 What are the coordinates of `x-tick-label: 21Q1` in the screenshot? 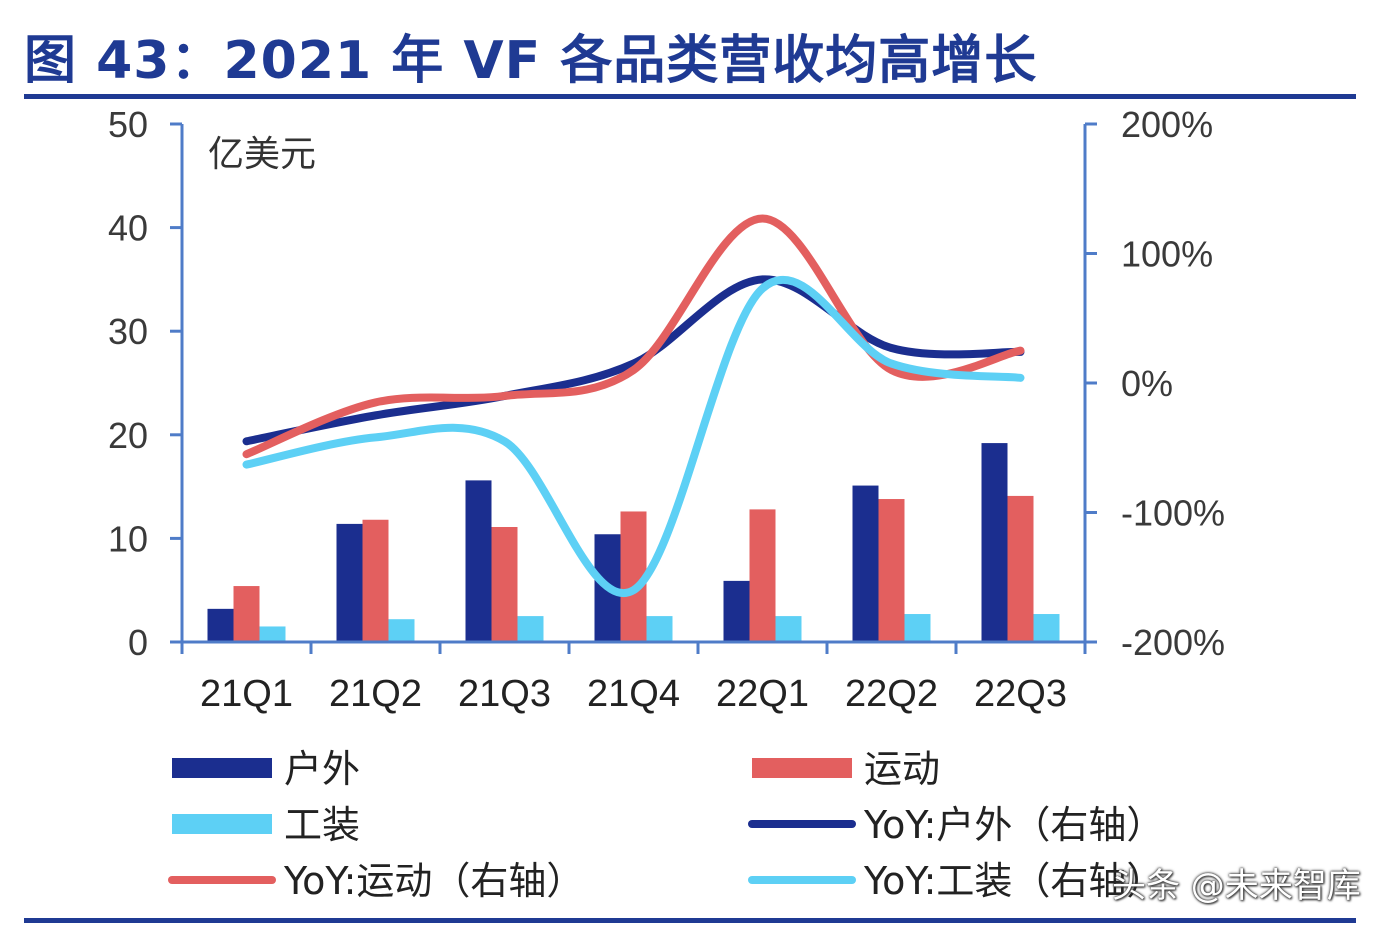 It's located at (246, 694).